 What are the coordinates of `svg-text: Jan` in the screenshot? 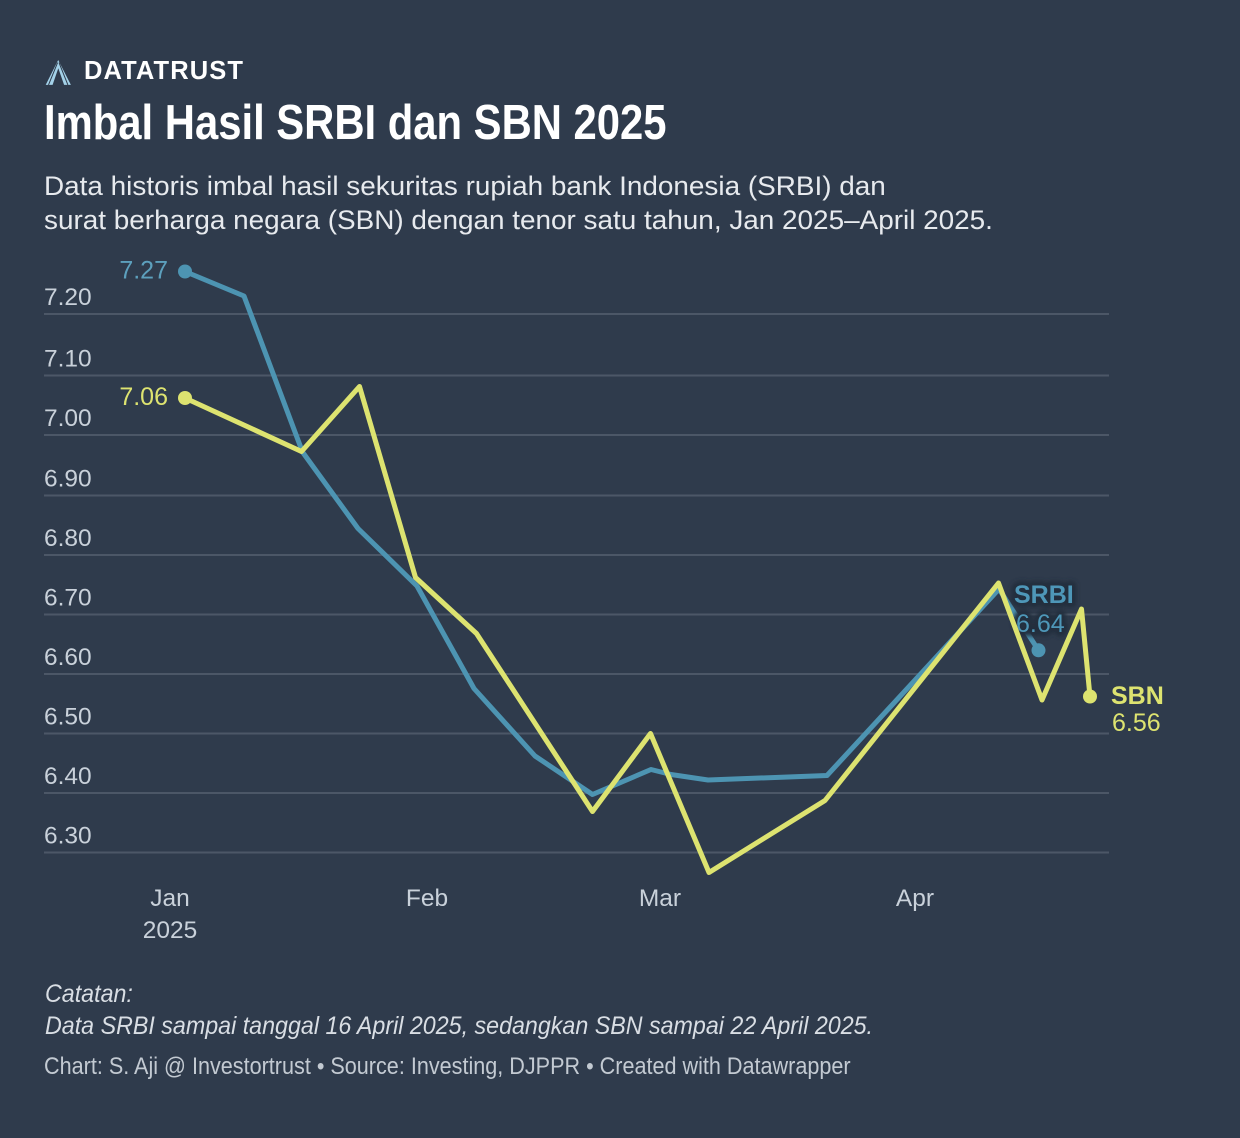 It's located at (170, 898).